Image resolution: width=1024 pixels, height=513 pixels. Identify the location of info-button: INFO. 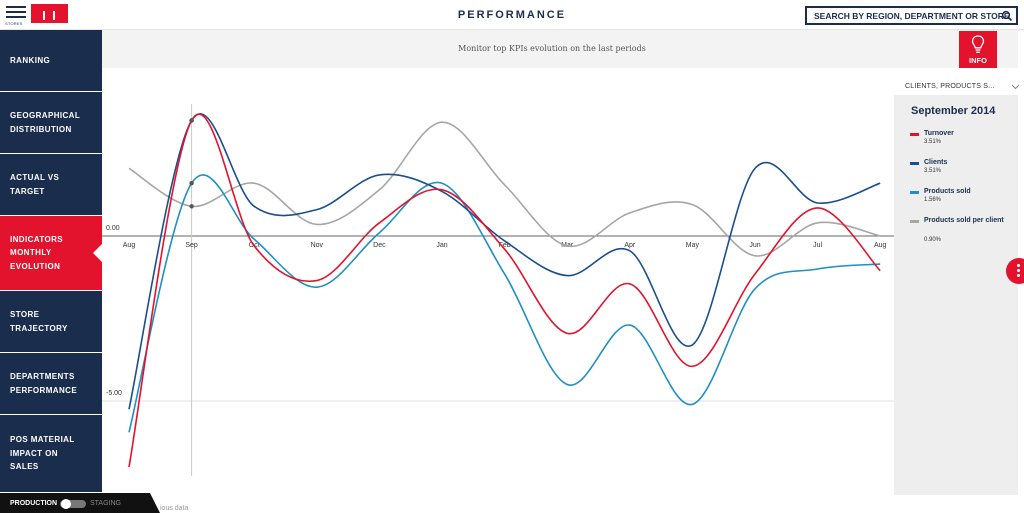
(978, 49).